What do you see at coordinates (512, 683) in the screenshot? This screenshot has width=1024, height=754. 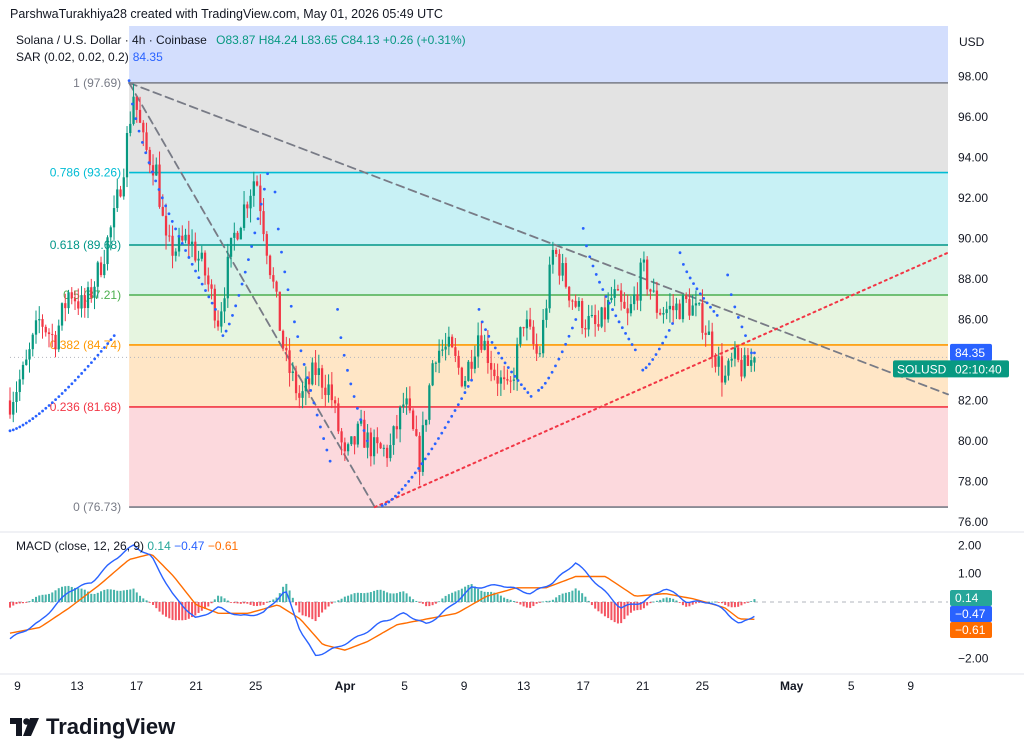 I see `time-axis: 9 13 17 21 25 Apr 5 9 13 17 21 25 May 5 9` at bounding box center [512, 683].